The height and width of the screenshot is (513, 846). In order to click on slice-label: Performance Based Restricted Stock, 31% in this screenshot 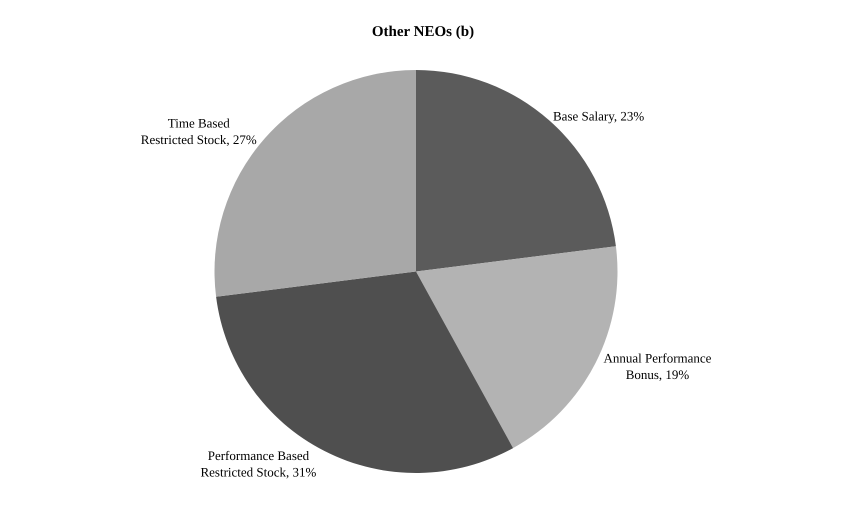, I will do `click(258, 464)`.